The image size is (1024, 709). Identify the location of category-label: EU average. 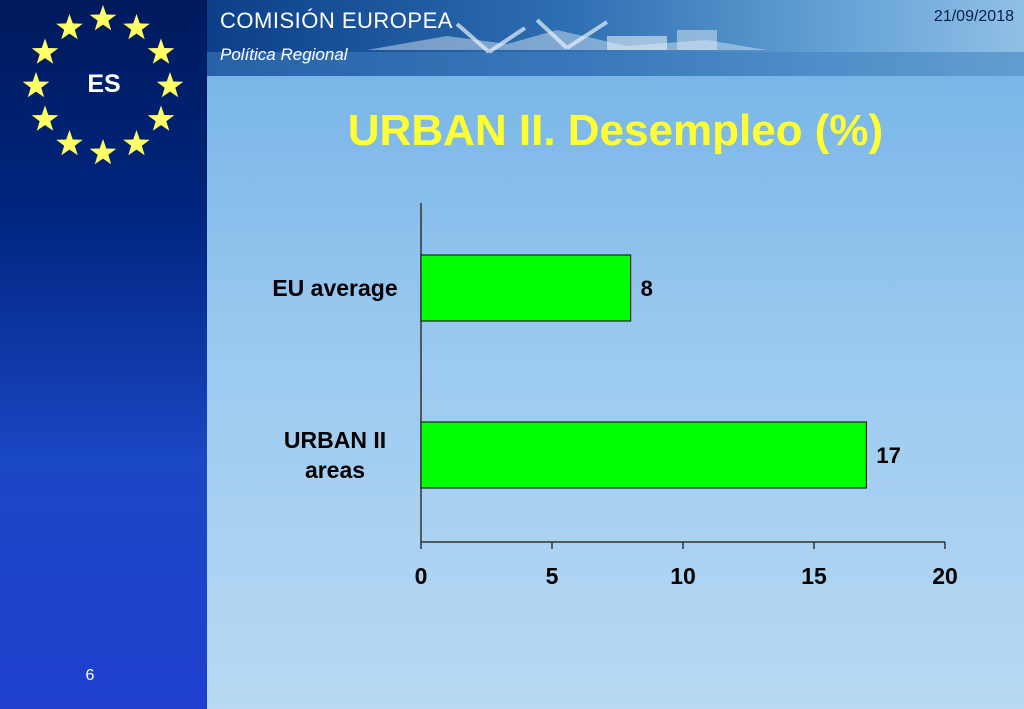
(334, 288).